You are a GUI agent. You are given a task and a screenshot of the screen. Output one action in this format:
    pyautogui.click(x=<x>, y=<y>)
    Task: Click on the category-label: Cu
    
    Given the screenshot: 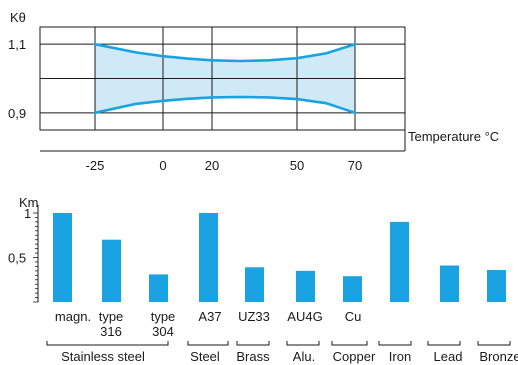 What is the action you would take?
    pyautogui.click(x=353, y=316)
    